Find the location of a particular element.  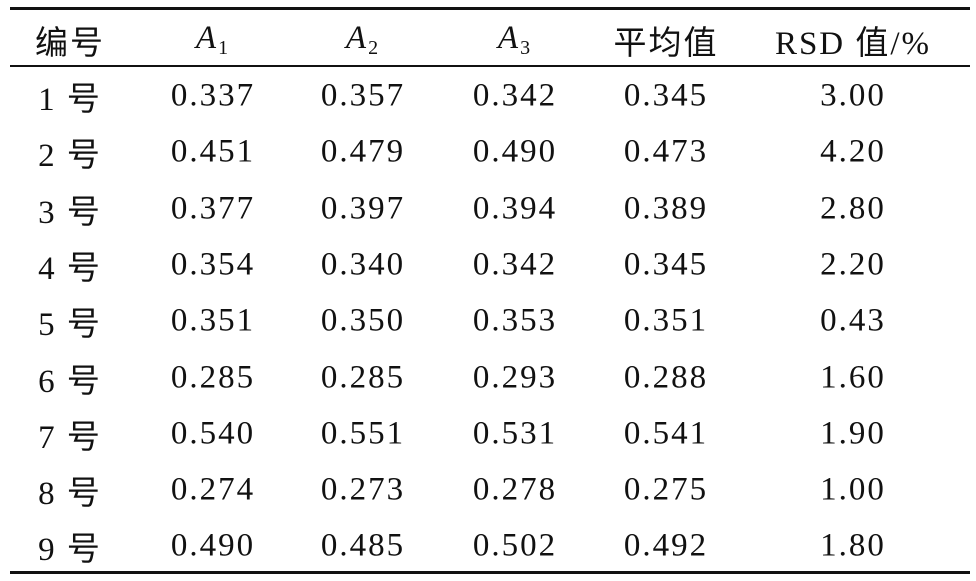

value-cell: 0.337 is located at coordinates (213, 95).